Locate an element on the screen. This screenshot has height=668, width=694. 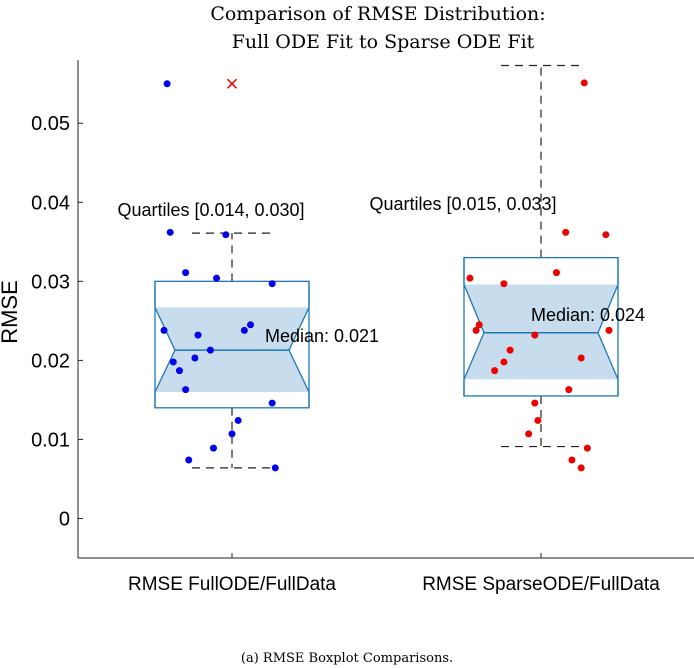
x-tick-label: RMSE FullODE/FullData is located at coordinates (232, 584).